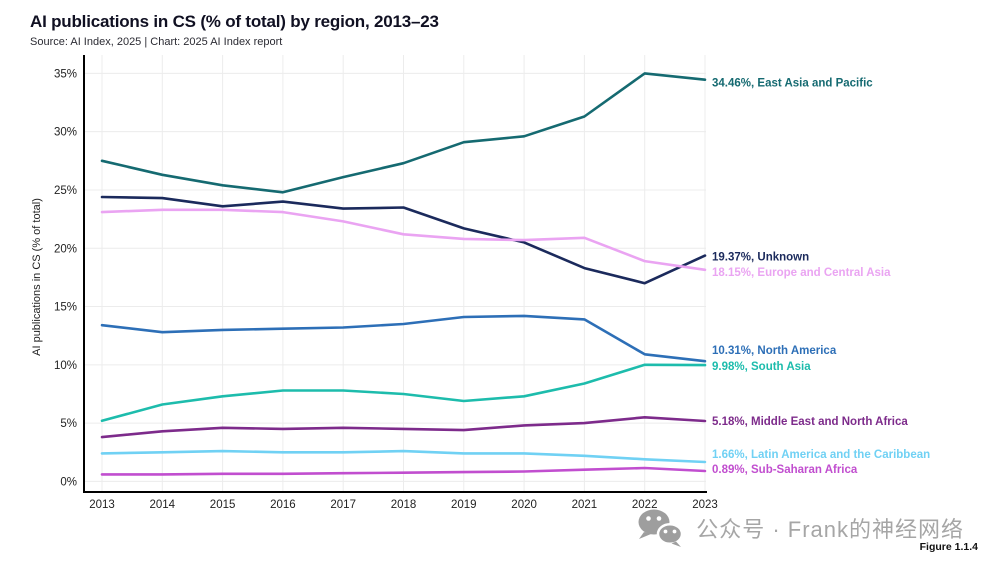 This screenshot has width=1000, height=566. What do you see at coordinates (68, 482) in the screenshot?
I see `y-tick-label: 0%` at bounding box center [68, 482].